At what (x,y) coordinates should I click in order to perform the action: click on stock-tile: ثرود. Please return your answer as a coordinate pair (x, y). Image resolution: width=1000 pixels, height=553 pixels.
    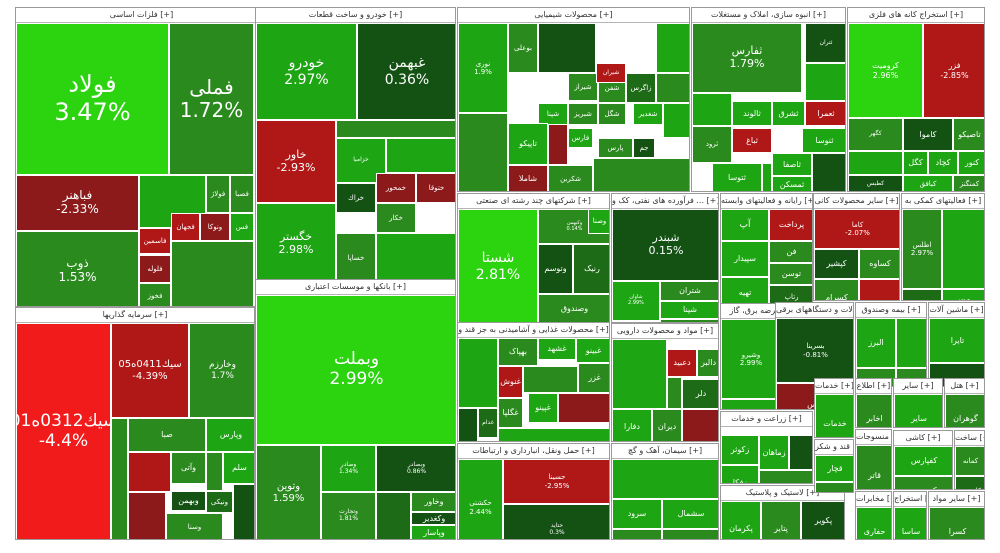
    Looking at the image, I should click on (712, 144).